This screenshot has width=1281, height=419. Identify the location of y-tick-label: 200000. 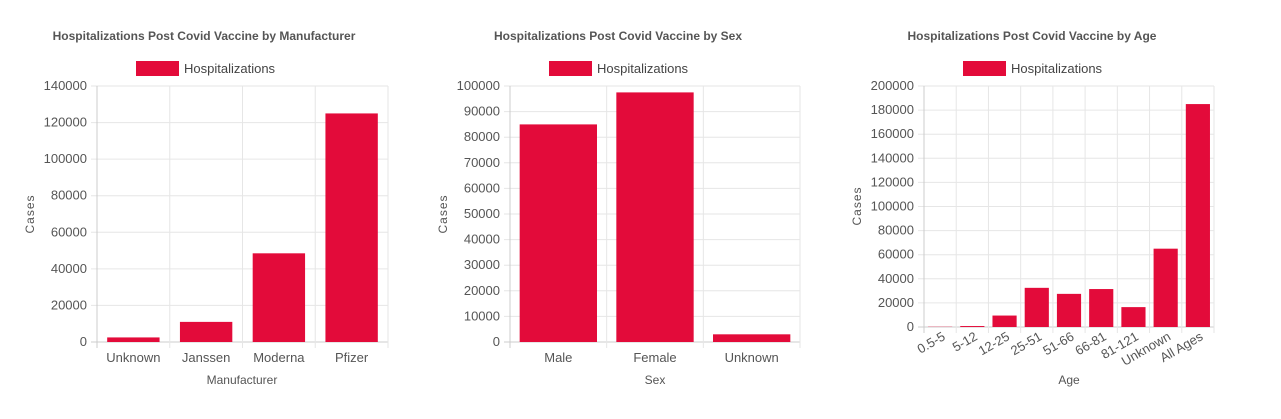
(892, 85).